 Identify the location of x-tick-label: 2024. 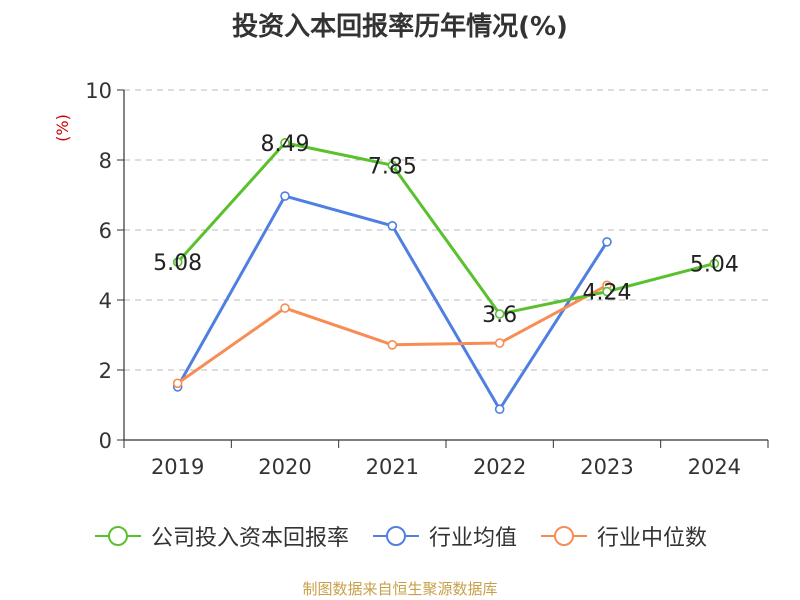
(714, 467).